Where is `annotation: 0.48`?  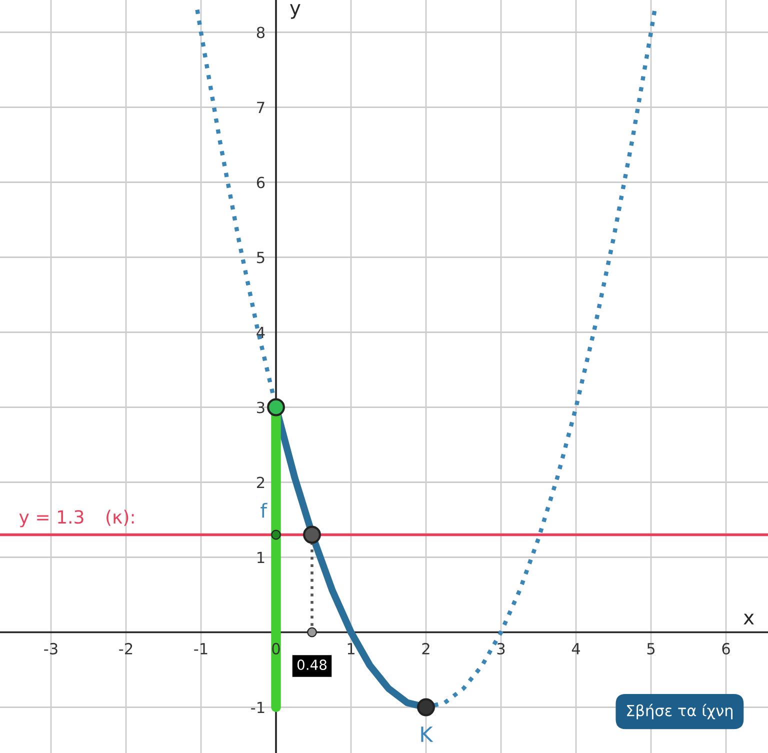 annotation: 0.48 is located at coordinates (312, 665).